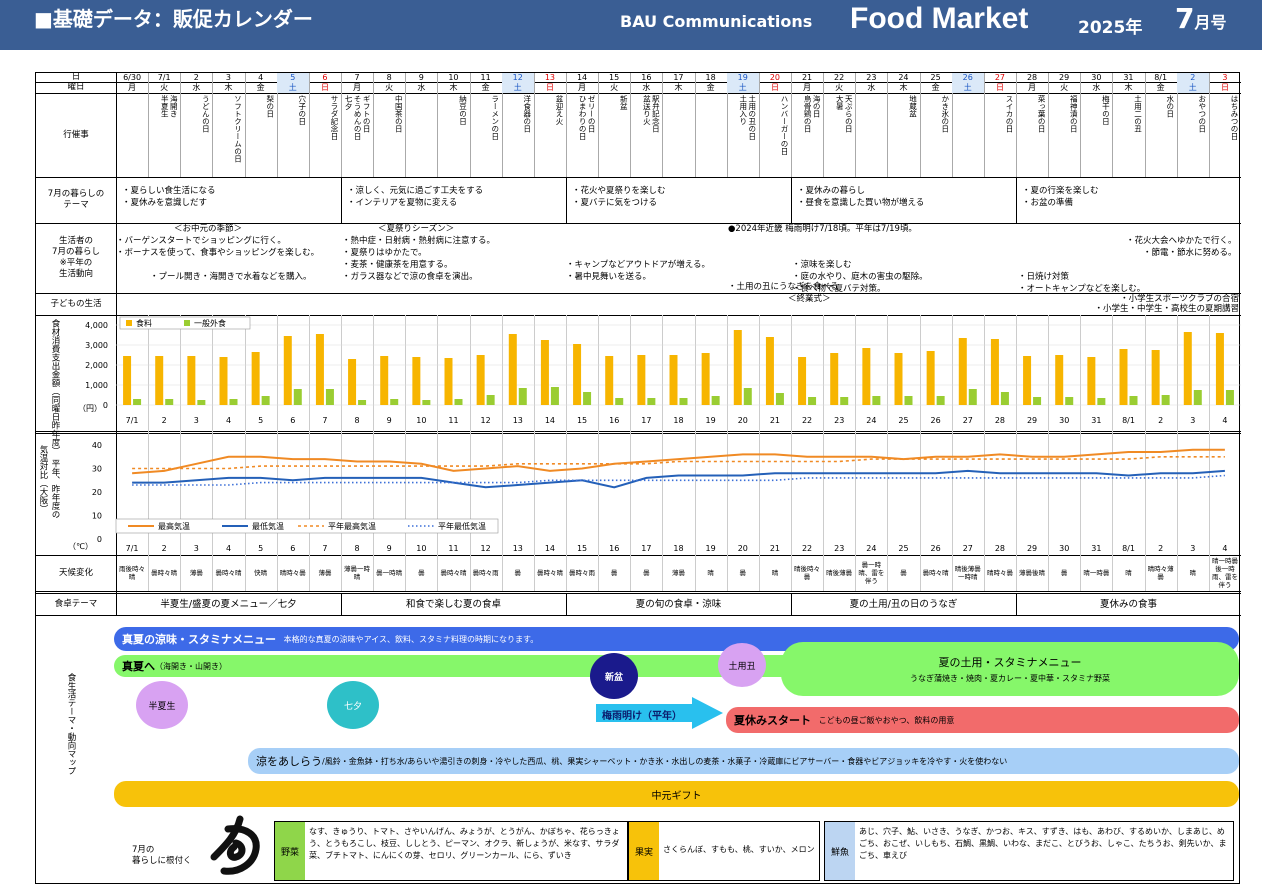 This screenshot has height=886, width=1262. I want to click on day-event-cell: 天ぷらの日 大暑, so click(844, 114).